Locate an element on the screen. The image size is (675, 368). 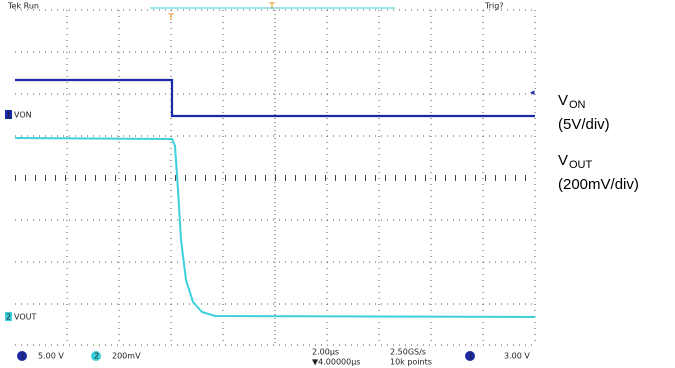
time-scale: 2.00µs is located at coordinates (325, 352).